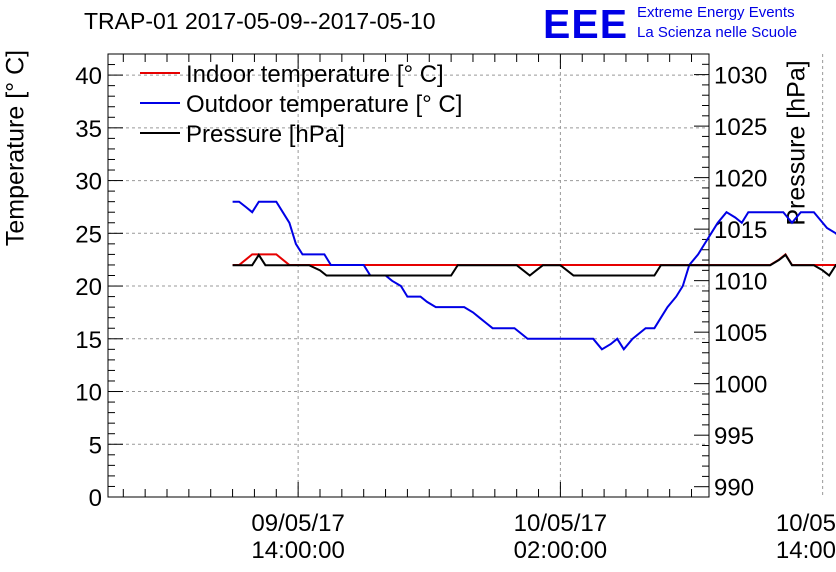  I want to click on left-tick-label-7: 35, so click(88, 129).